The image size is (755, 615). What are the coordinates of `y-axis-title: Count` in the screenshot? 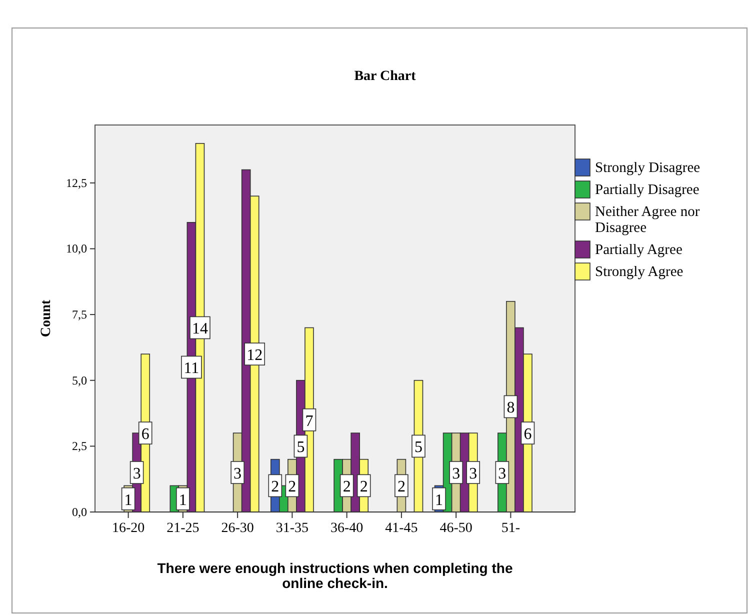 It's located at (46, 318).